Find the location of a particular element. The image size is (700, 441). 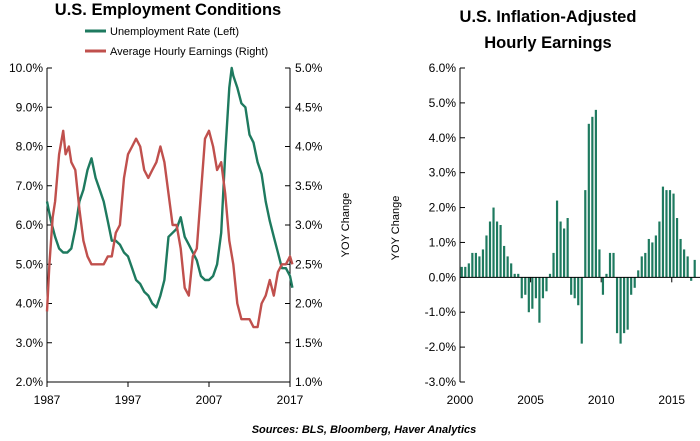

real-earnings-title-line-1: U.S. Inflation-Adjusted is located at coordinates (548, 17).